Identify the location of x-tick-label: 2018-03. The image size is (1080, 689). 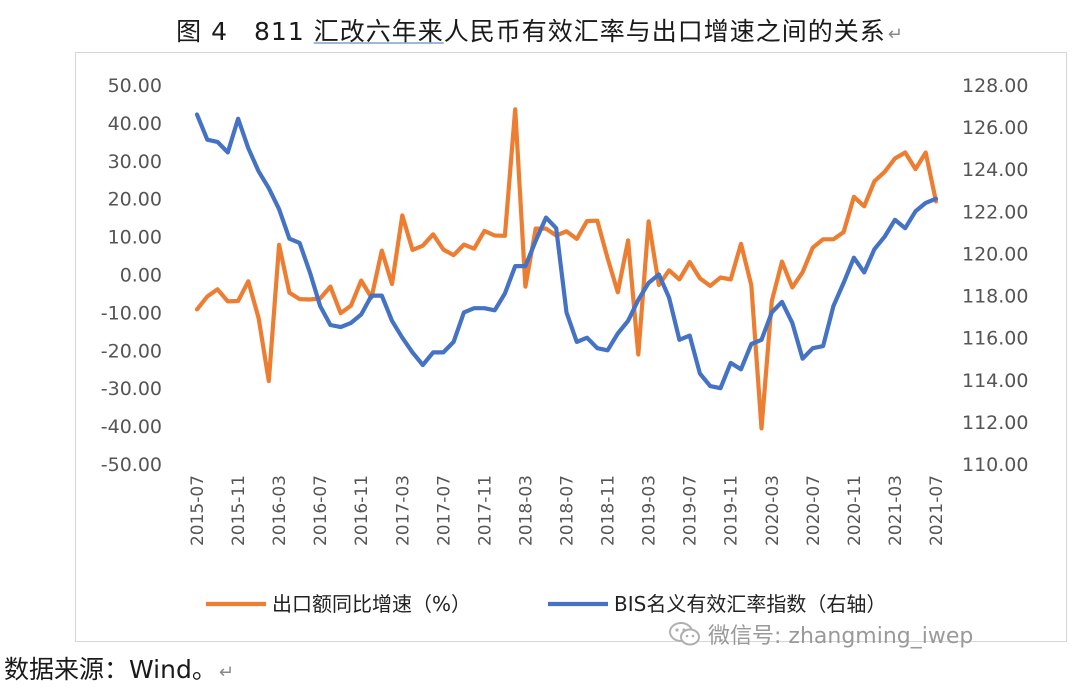
(526, 510).